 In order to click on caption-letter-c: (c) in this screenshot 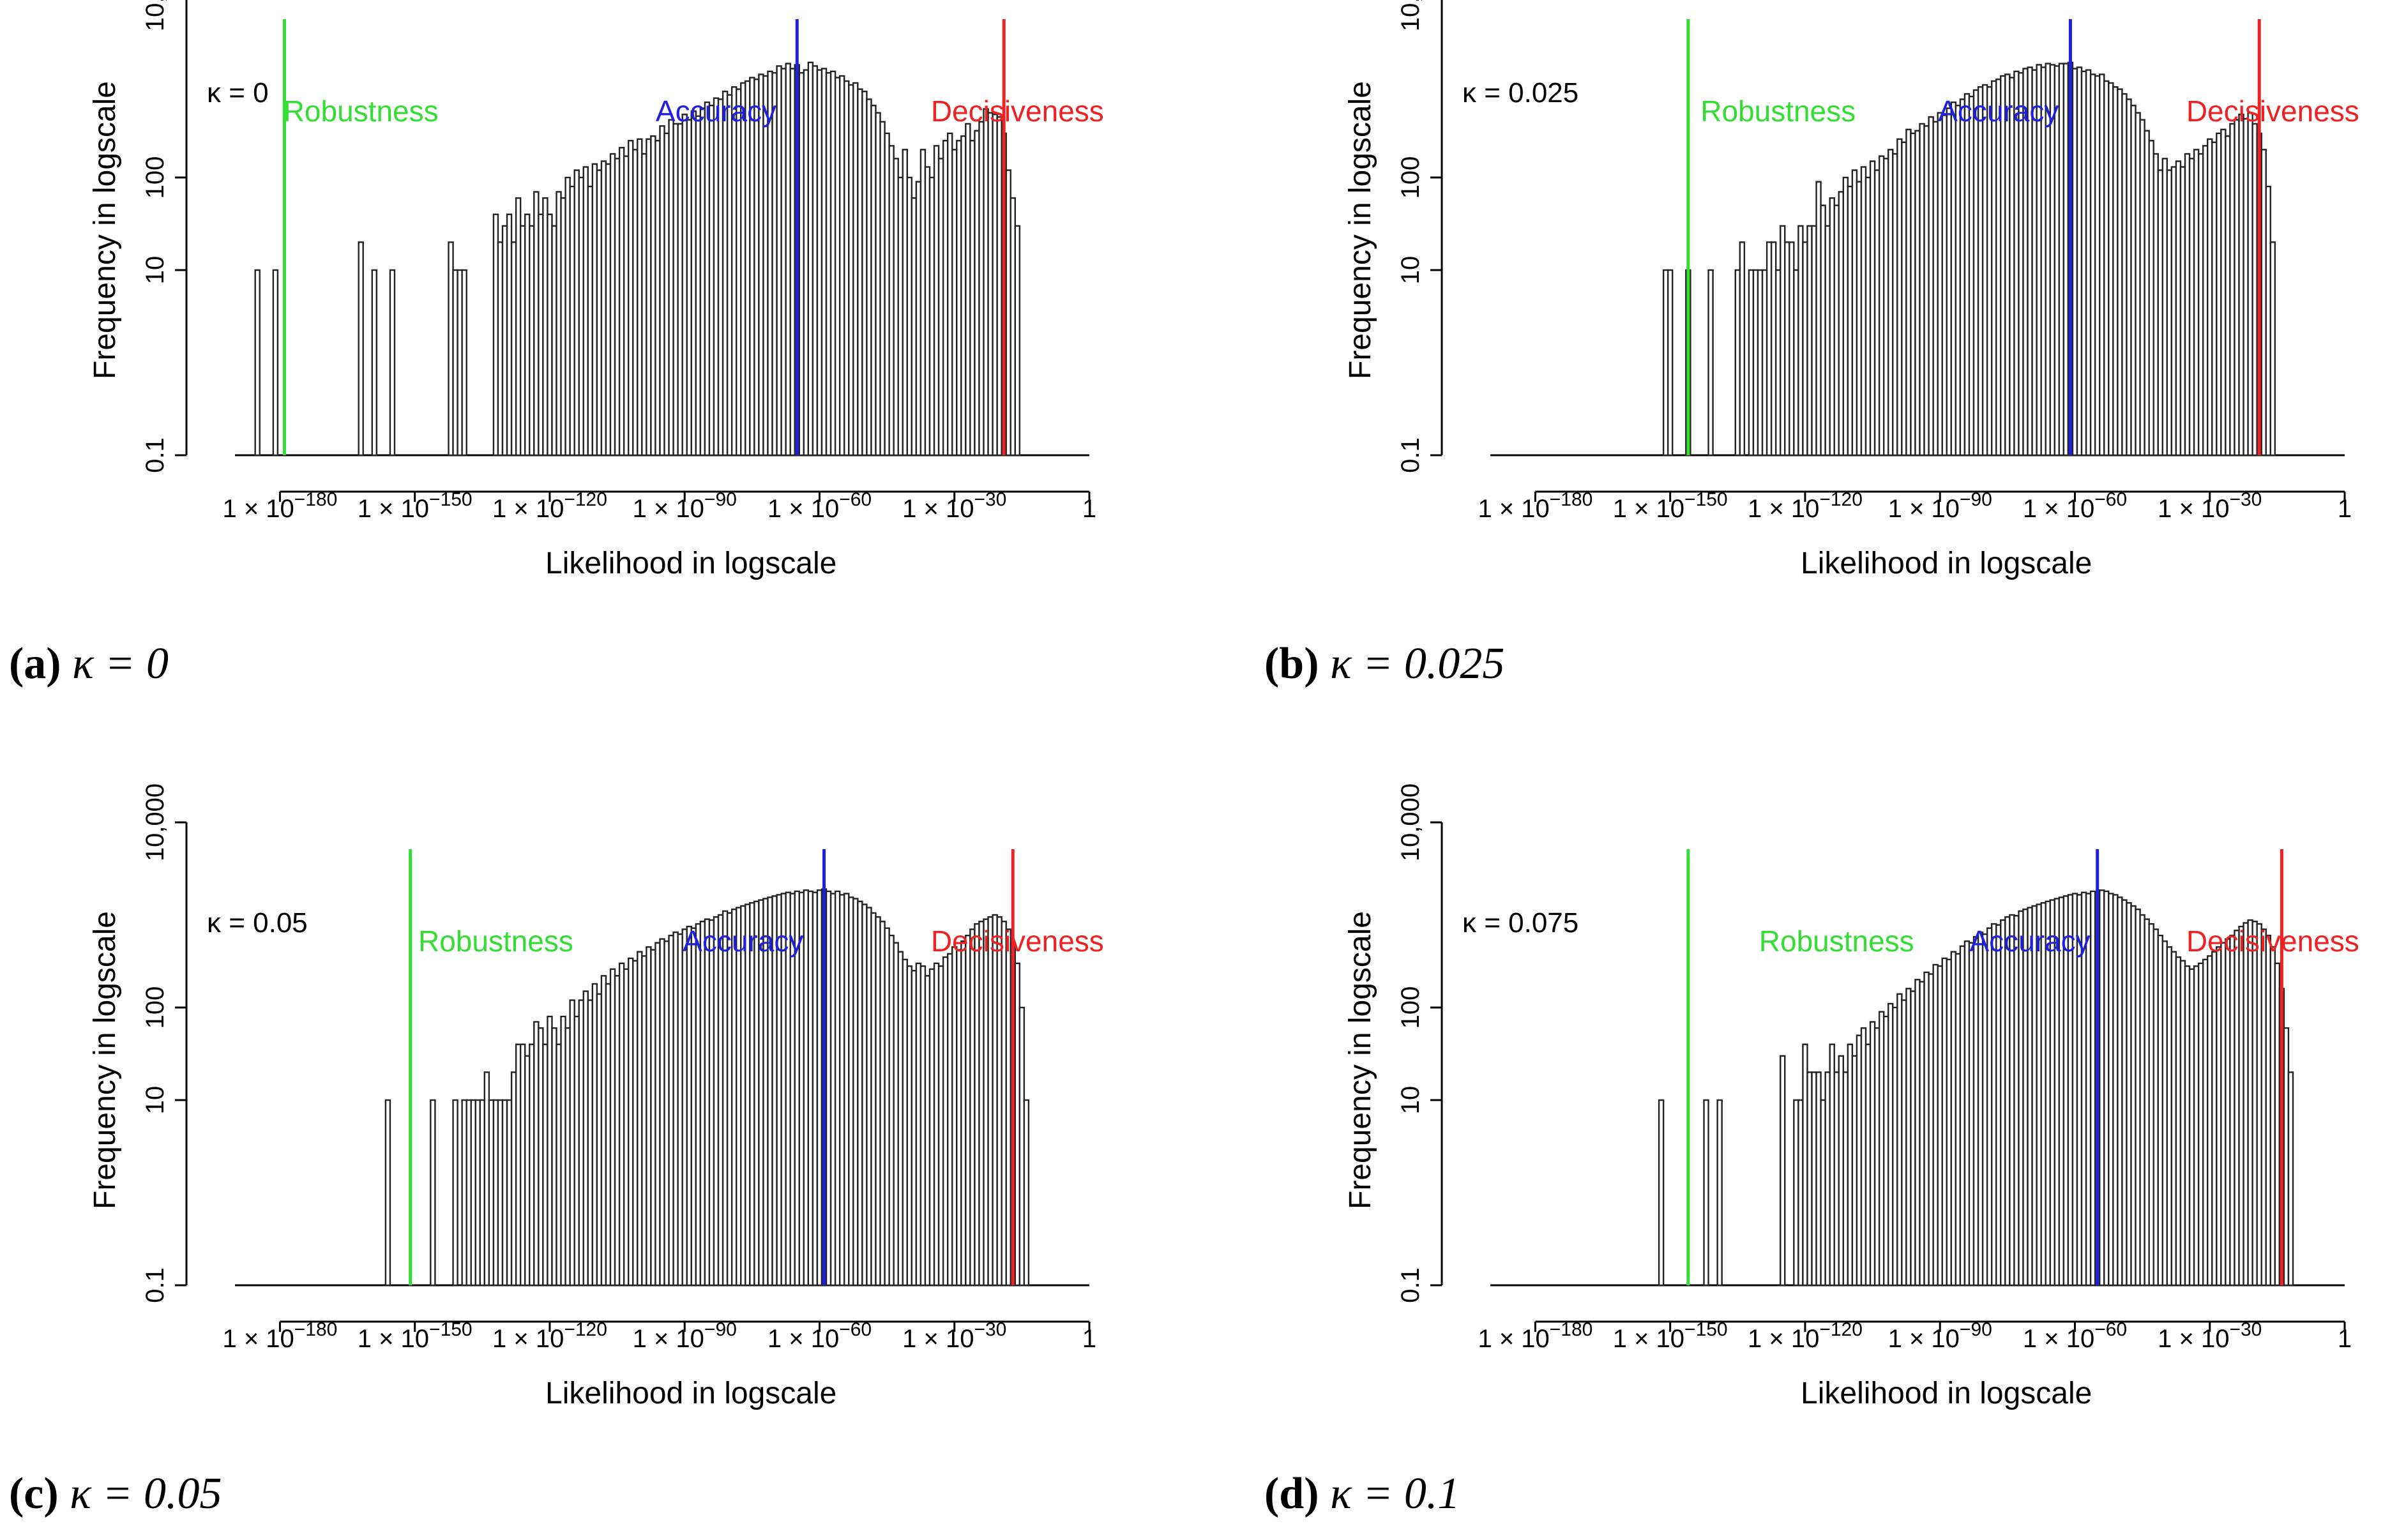, I will do `click(34, 1493)`.